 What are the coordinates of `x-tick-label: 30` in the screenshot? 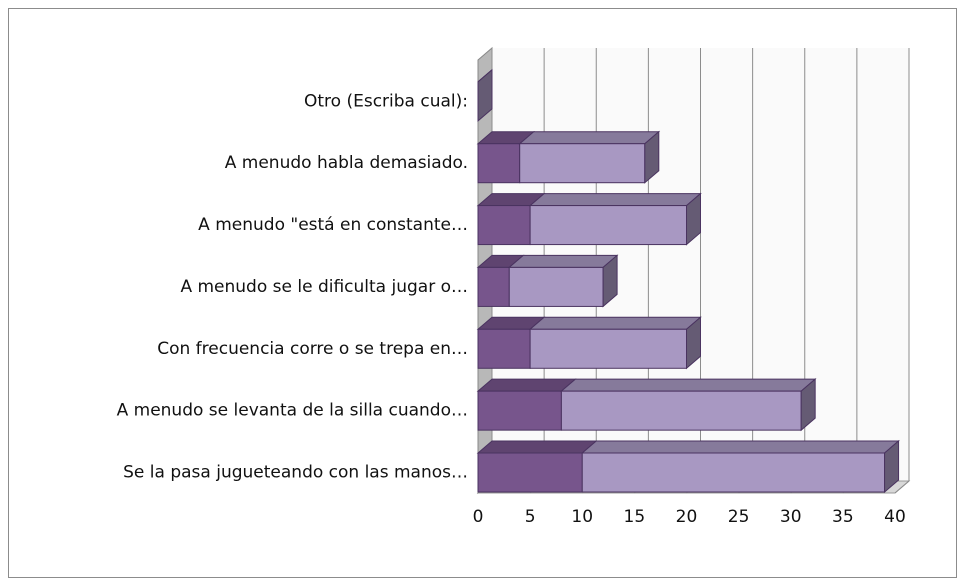 It's located at (791, 517).